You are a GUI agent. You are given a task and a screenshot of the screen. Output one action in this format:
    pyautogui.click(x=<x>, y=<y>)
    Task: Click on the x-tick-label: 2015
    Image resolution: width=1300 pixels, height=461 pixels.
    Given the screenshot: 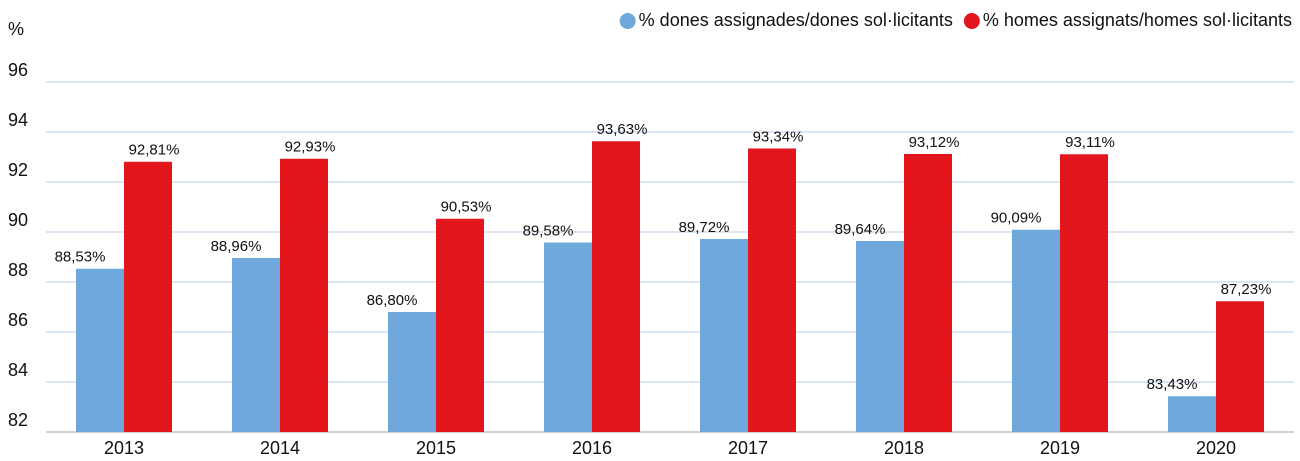 What is the action you would take?
    pyautogui.click(x=436, y=448)
    